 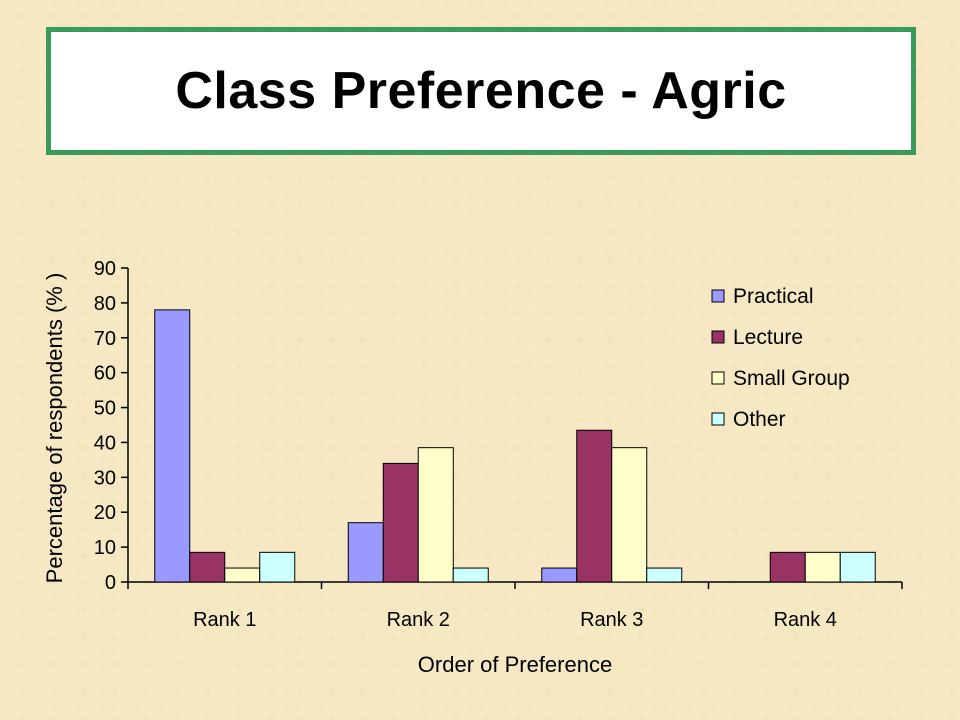 What do you see at coordinates (768, 337) in the screenshot?
I see `legend-label: Lecture` at bounding box center [768, 337].